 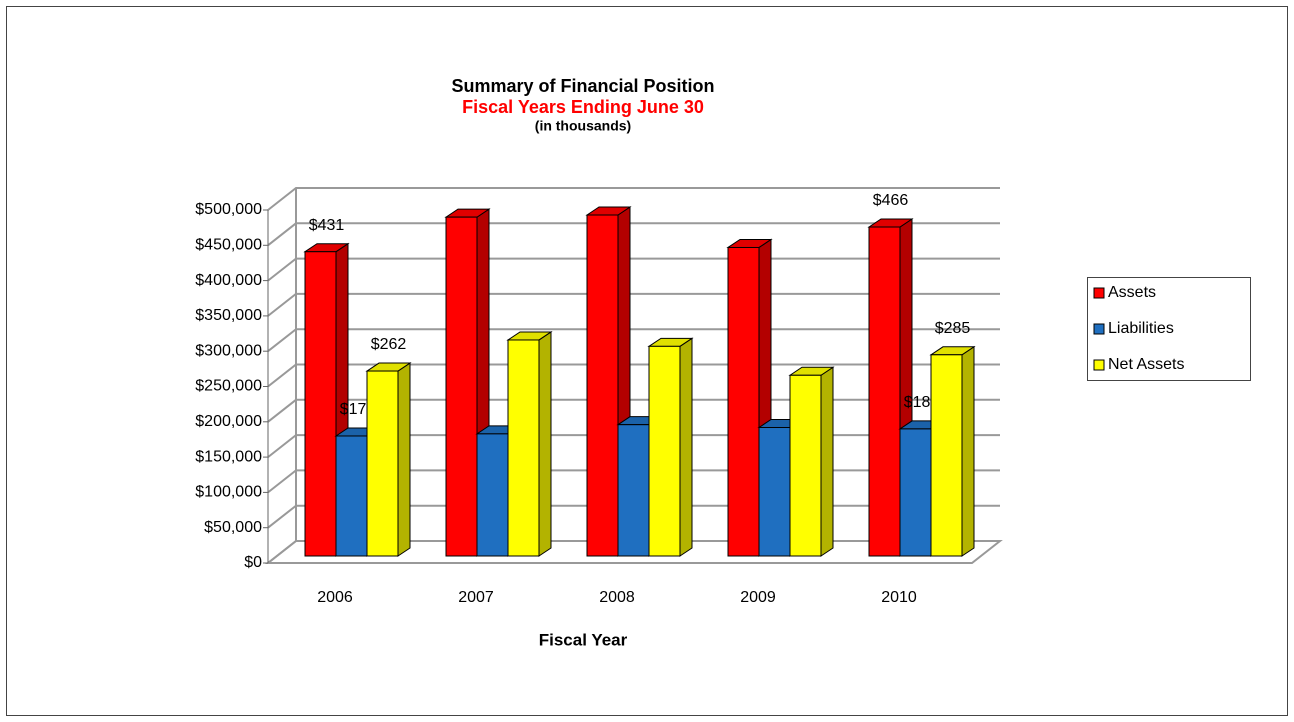 I want to click on legend-label: Liabilities, so click(x=1141, y=328).